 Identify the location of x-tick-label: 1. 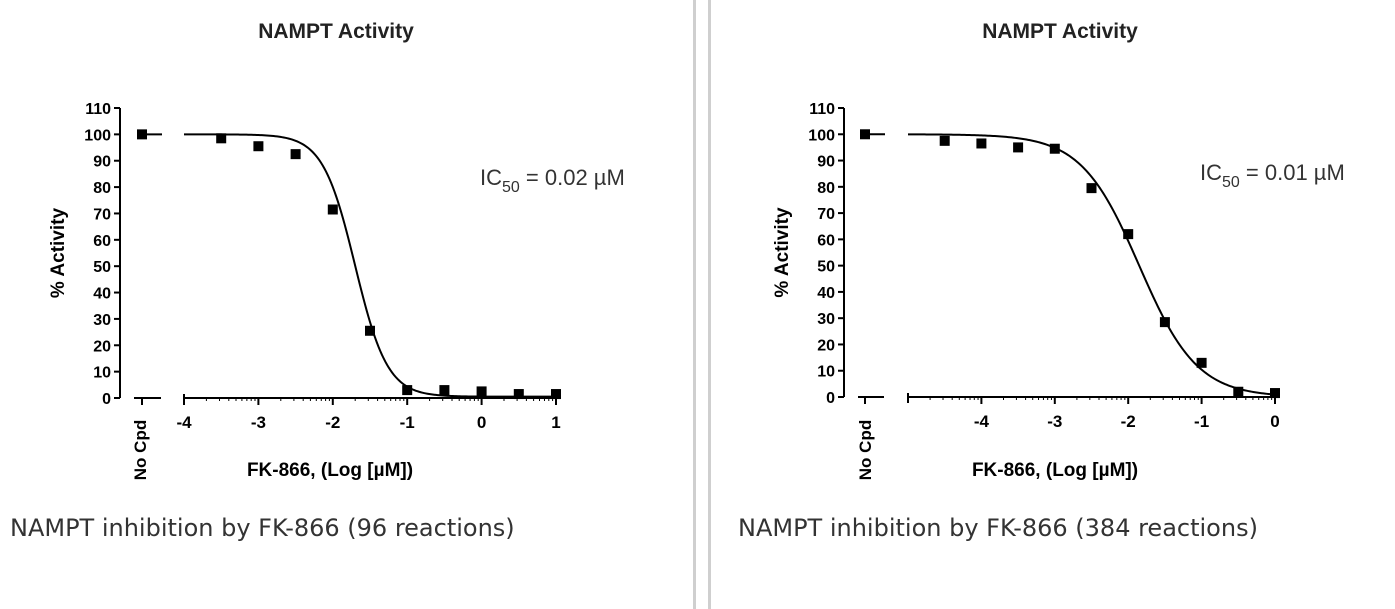
(555, 422).